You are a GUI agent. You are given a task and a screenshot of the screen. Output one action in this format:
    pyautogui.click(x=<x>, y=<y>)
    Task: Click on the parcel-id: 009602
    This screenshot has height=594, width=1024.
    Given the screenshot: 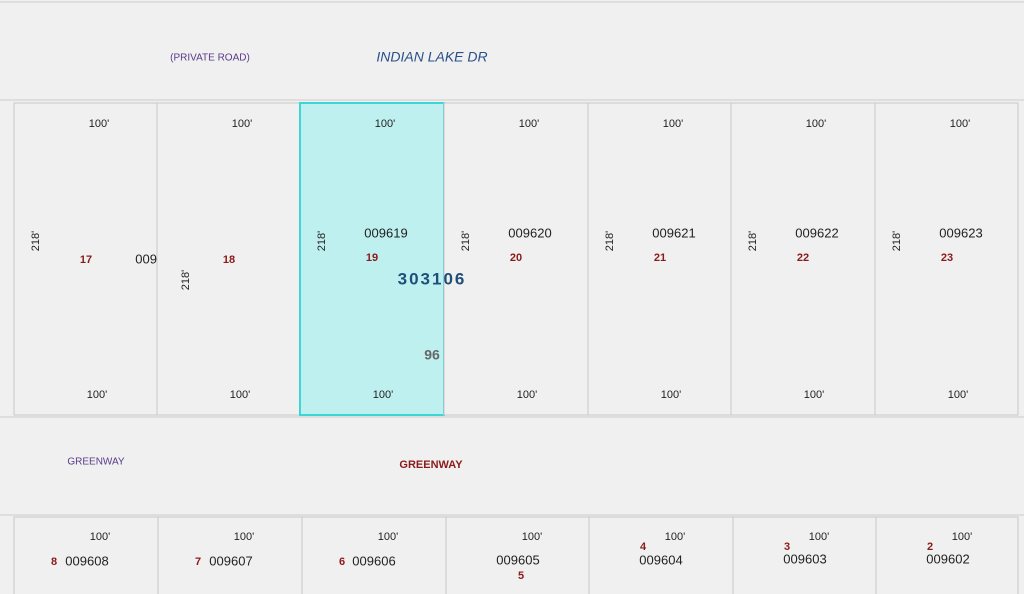 What is the action you would take?
    pyautogui.click(x=947, y=558)
    